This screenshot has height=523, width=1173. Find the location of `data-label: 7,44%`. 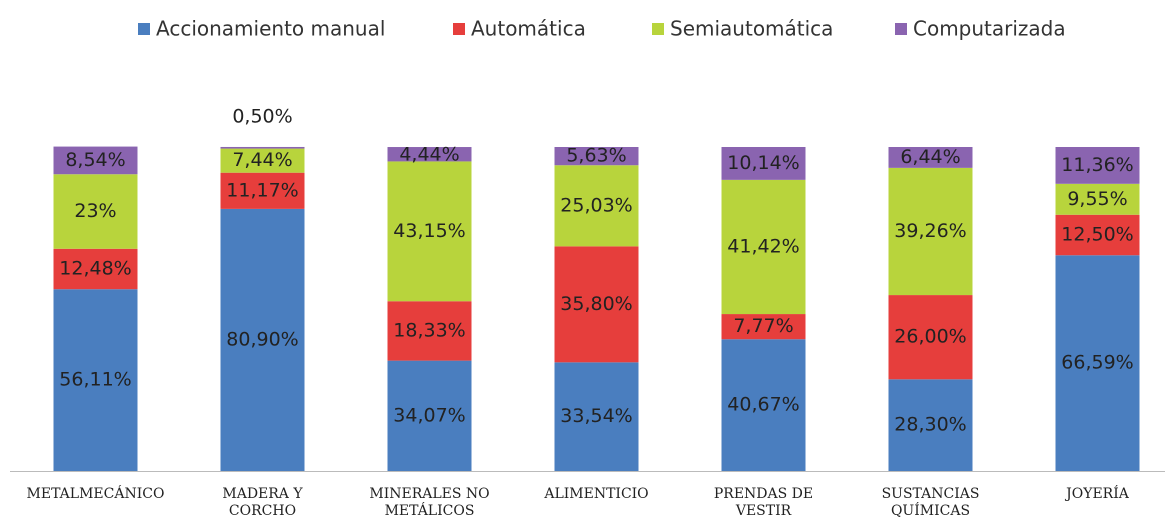

data-label: 7,44% is located at coordinates (262, 160).